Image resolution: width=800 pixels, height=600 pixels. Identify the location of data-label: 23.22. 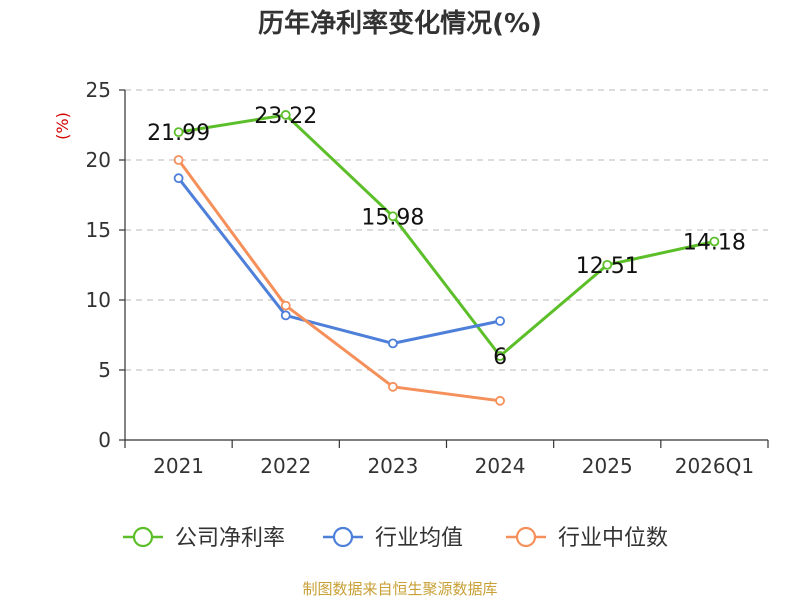
(285, 116).